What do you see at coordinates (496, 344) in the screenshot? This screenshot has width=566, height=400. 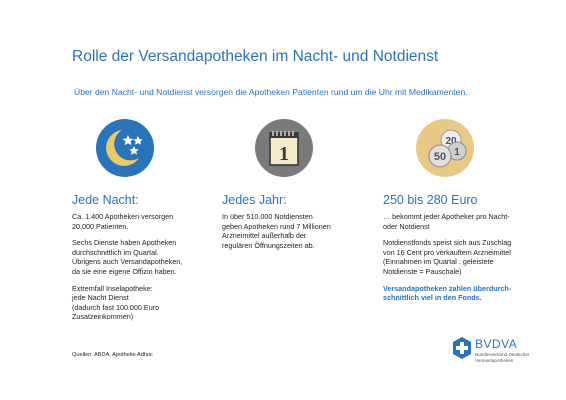 I see `logo-name: BVDVA` at bounding box center [496, 344].